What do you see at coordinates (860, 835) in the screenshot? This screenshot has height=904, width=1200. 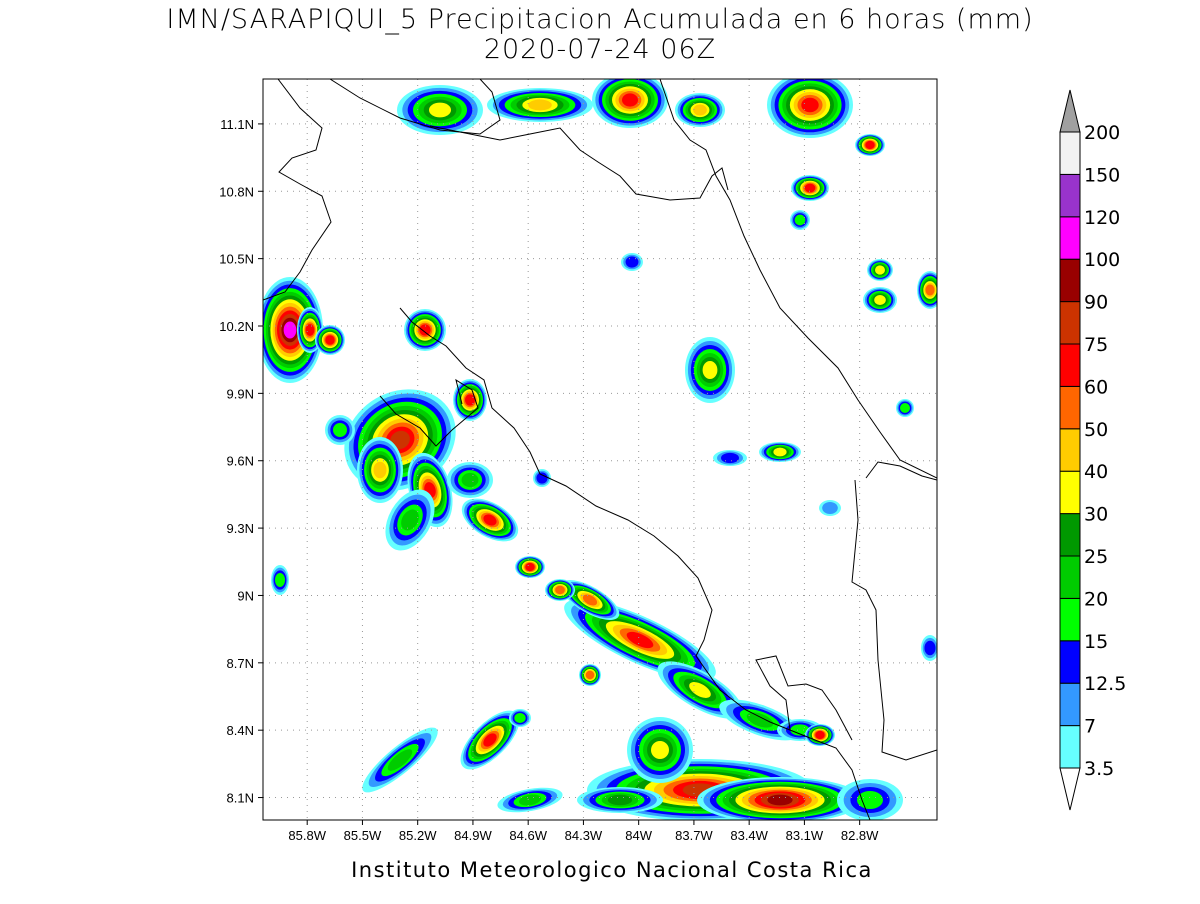 I see `x-tick-label: 82.8W` at bounding box center [860, 835].